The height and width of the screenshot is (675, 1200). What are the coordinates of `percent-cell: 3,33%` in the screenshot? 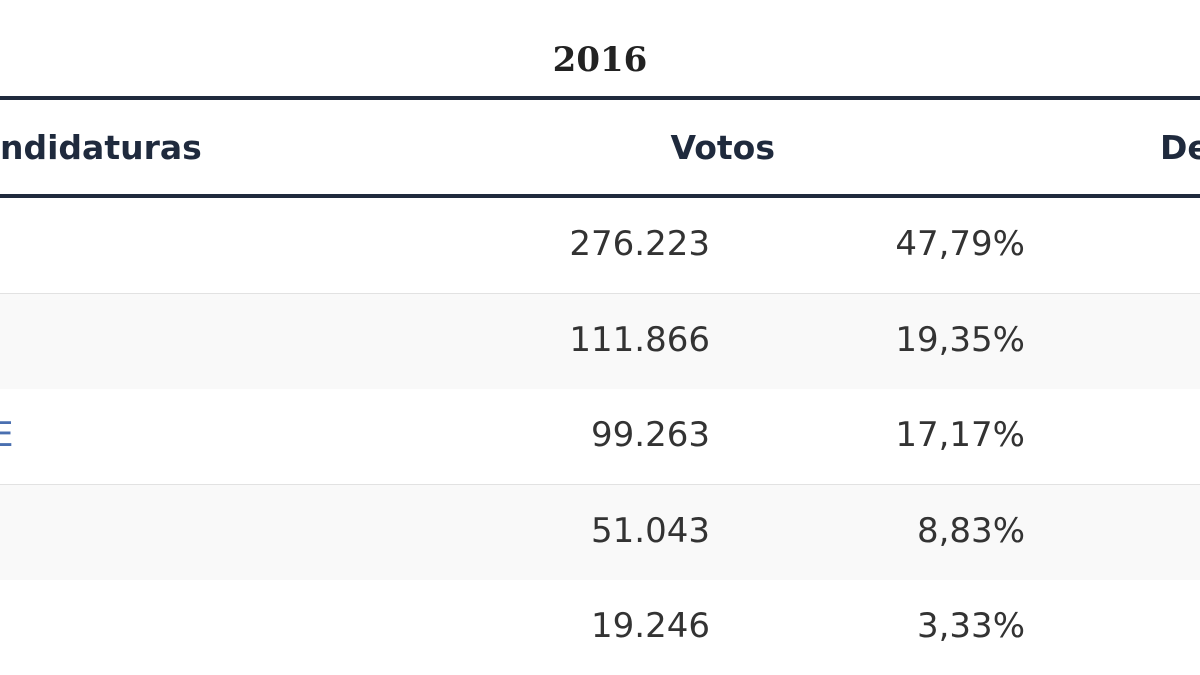 It's located at (970, 626).